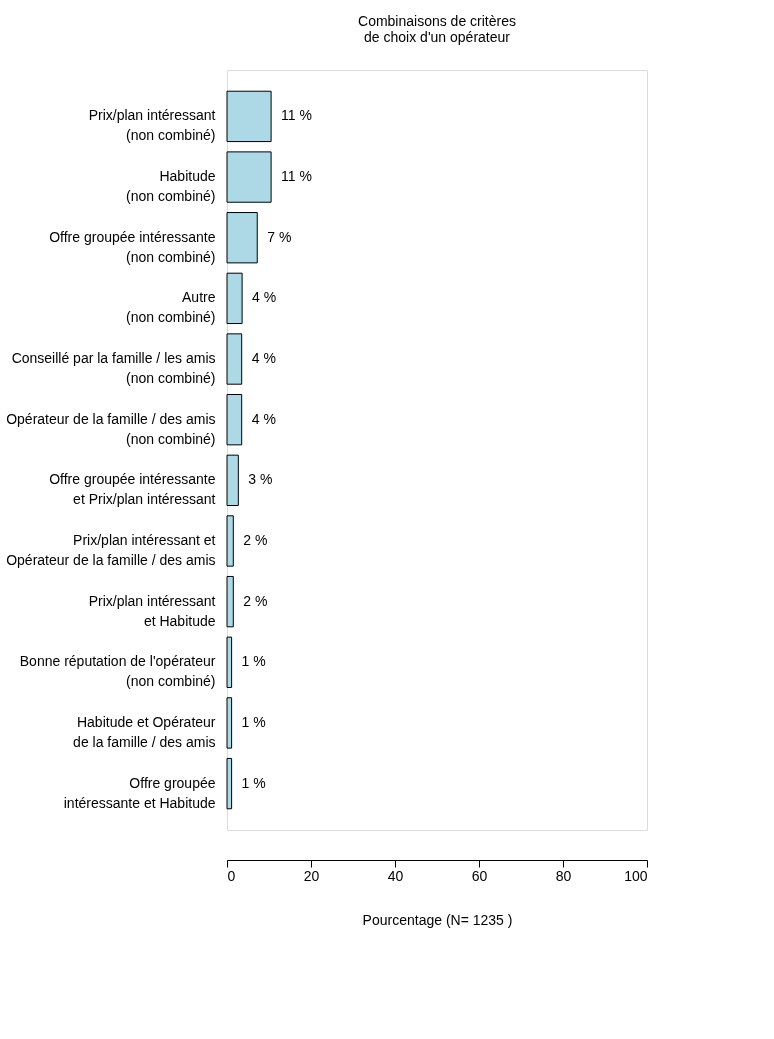 The image size is (774, 1039). Describe the element at coordinates (279, 236) in the screenshot. I see `data-label: 7 %` at that location.